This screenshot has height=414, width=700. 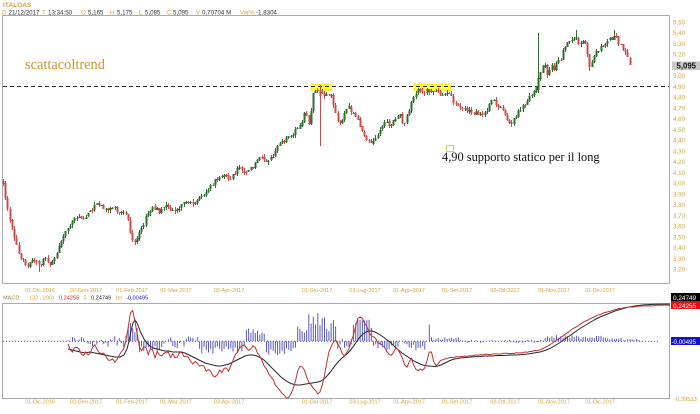 I want to click on svg-text: -1,8304, so click(x=267, y=13).